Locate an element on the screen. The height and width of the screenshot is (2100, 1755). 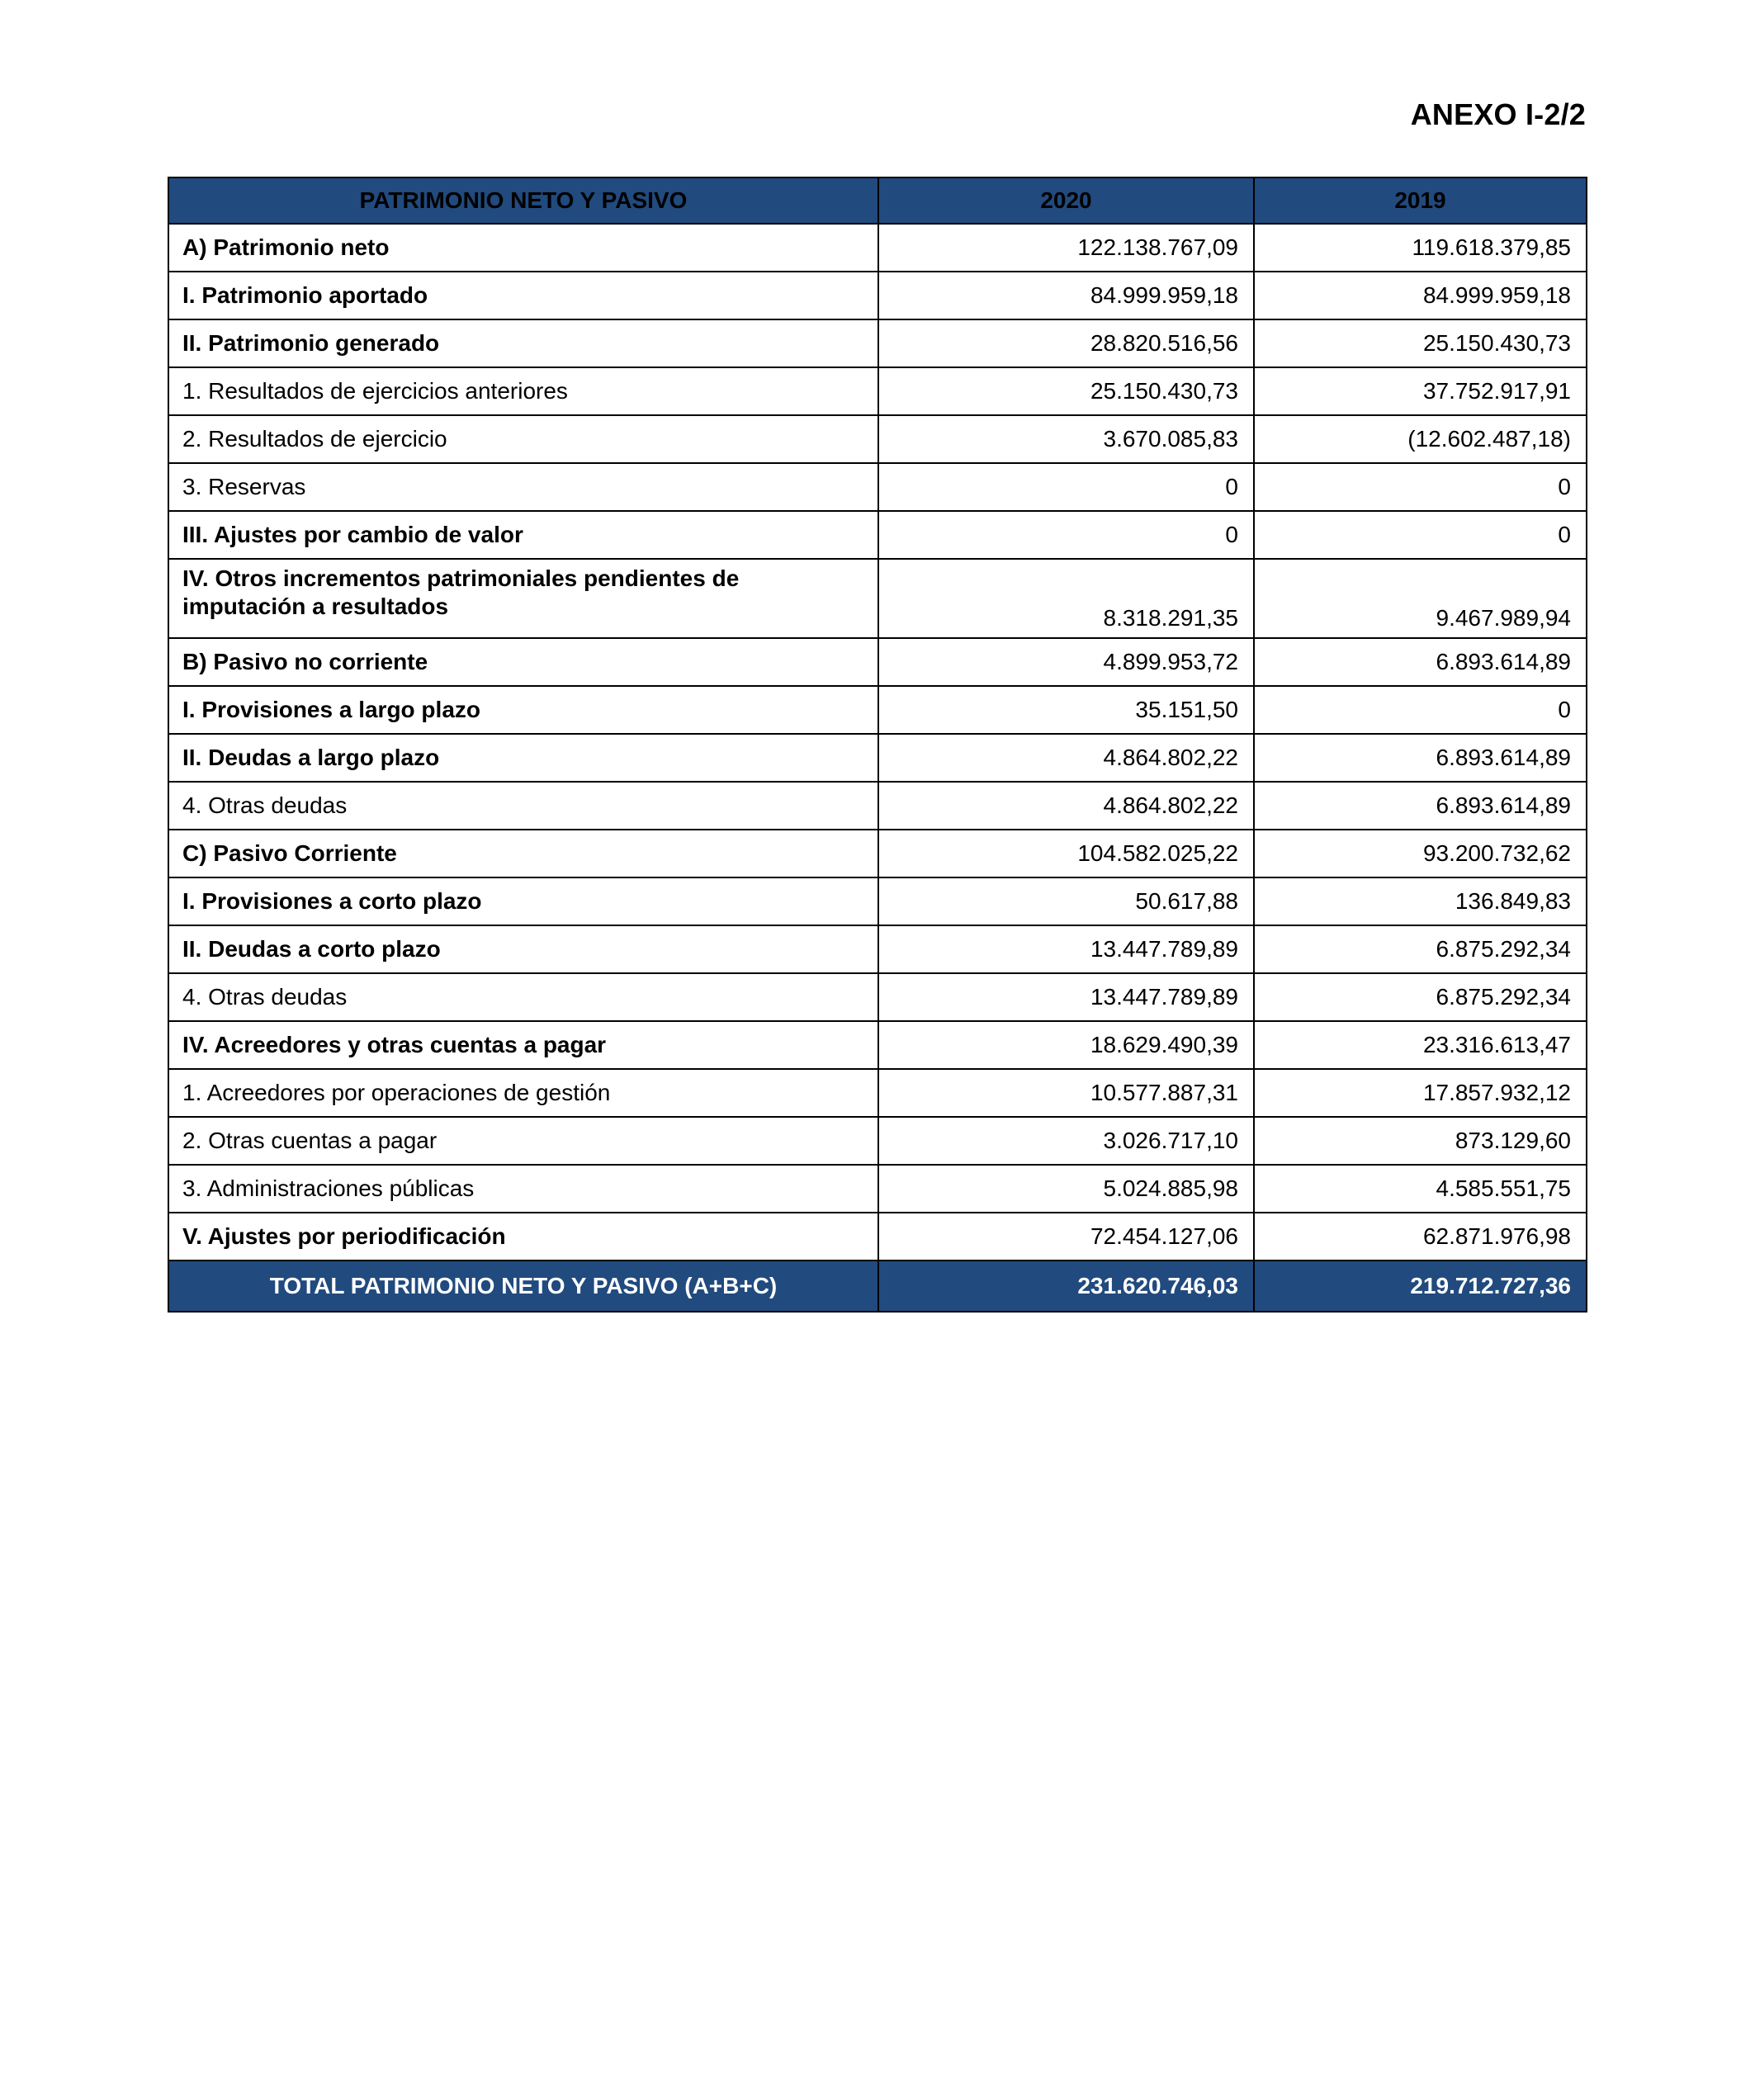
row-value-2019: 62.871.976,98 is located at coordinates (1420, 1237).